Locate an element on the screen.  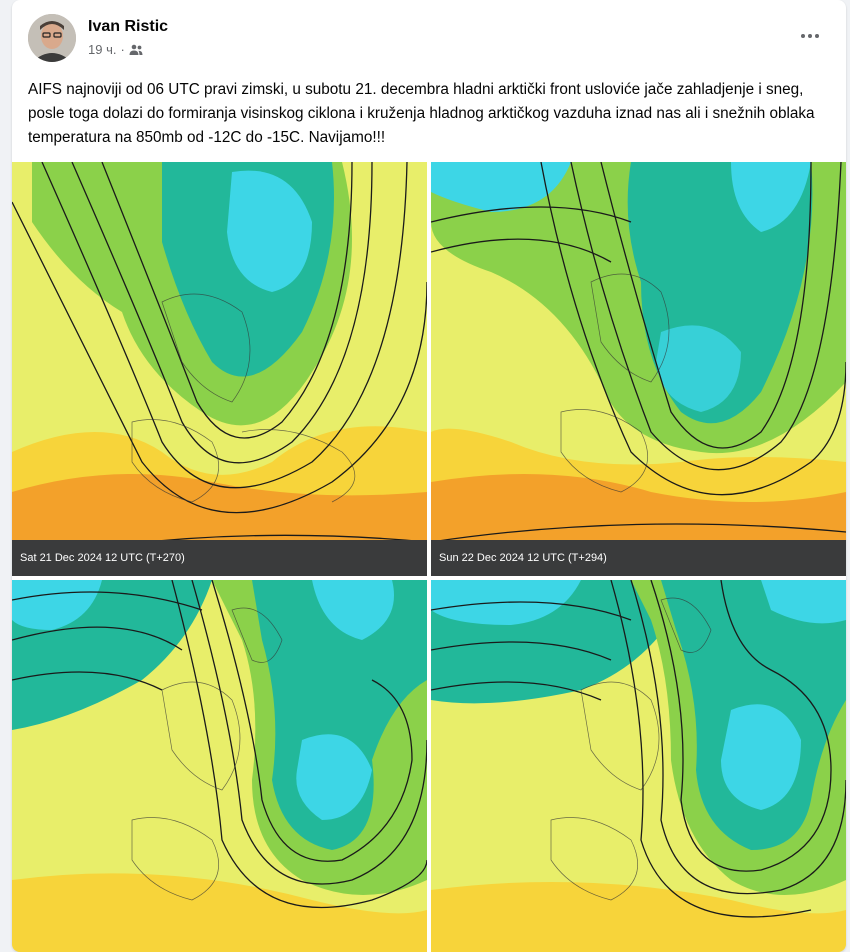
avatar-photo-icon is located at coordinates (52, 38).